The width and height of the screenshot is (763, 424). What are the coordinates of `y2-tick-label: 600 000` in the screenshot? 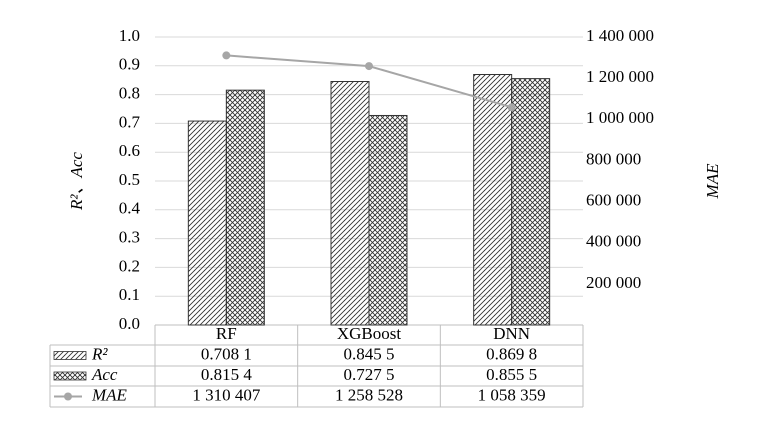 It's located at (613, 199).